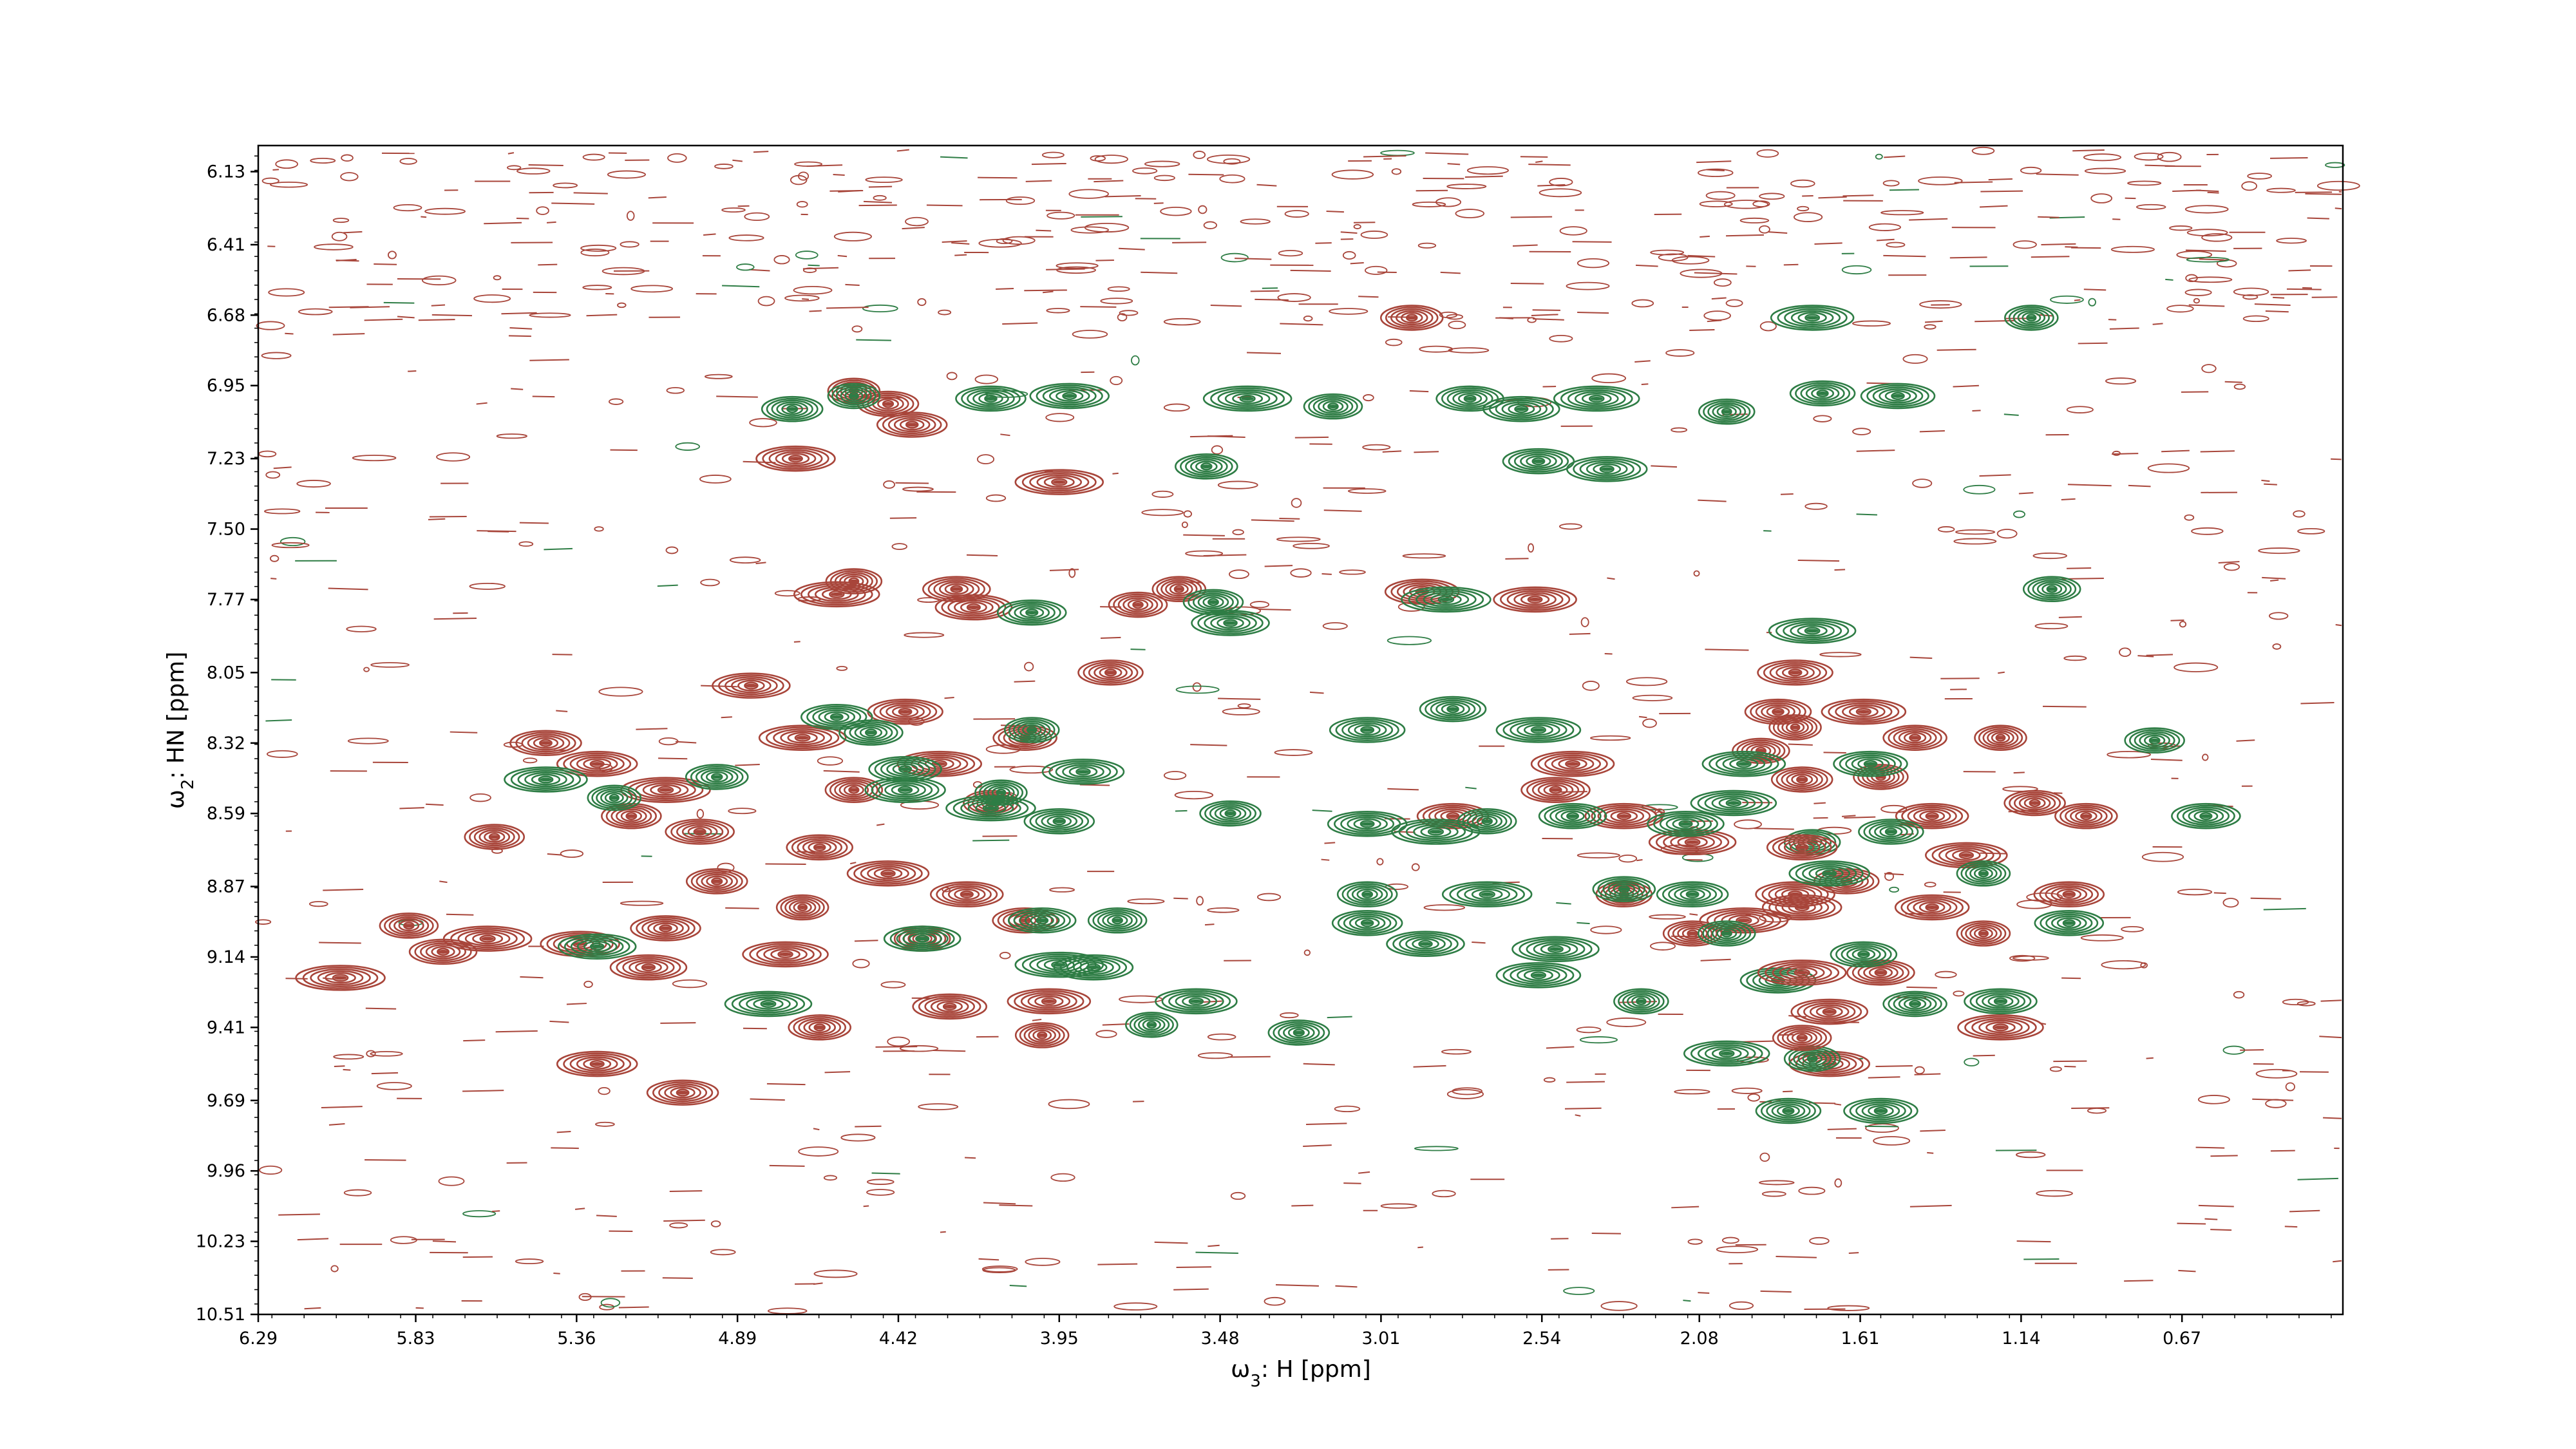 Image resolution: width=2576 pixels, height=1449 pixels. I want to click on x-tick-label: 2.54, so click(1541, 1339).